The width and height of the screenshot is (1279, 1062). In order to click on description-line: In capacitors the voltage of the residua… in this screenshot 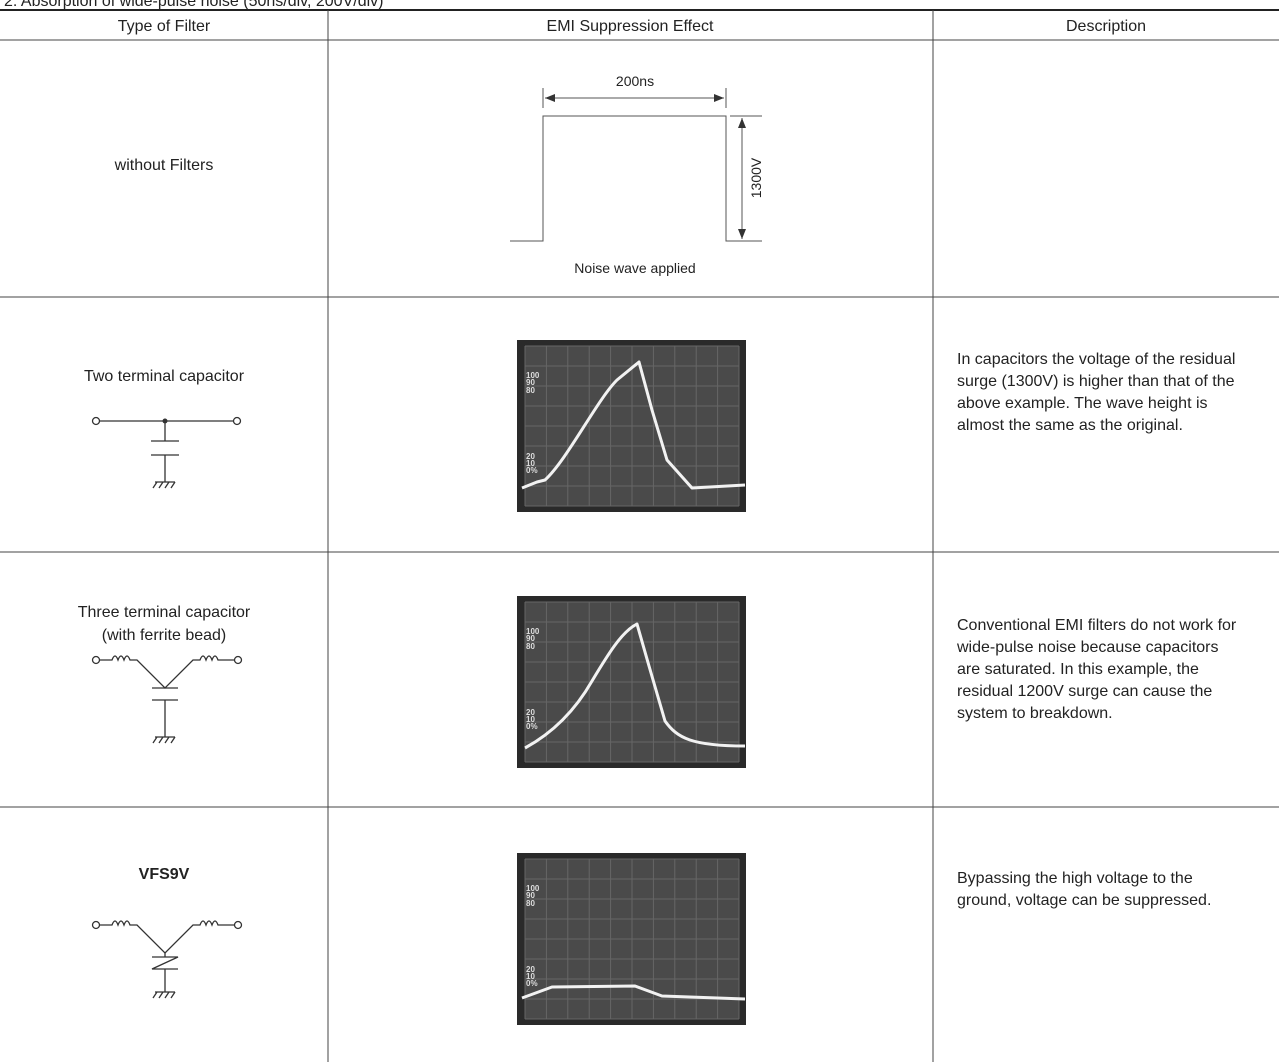, I will do `click(1096, 359)`.